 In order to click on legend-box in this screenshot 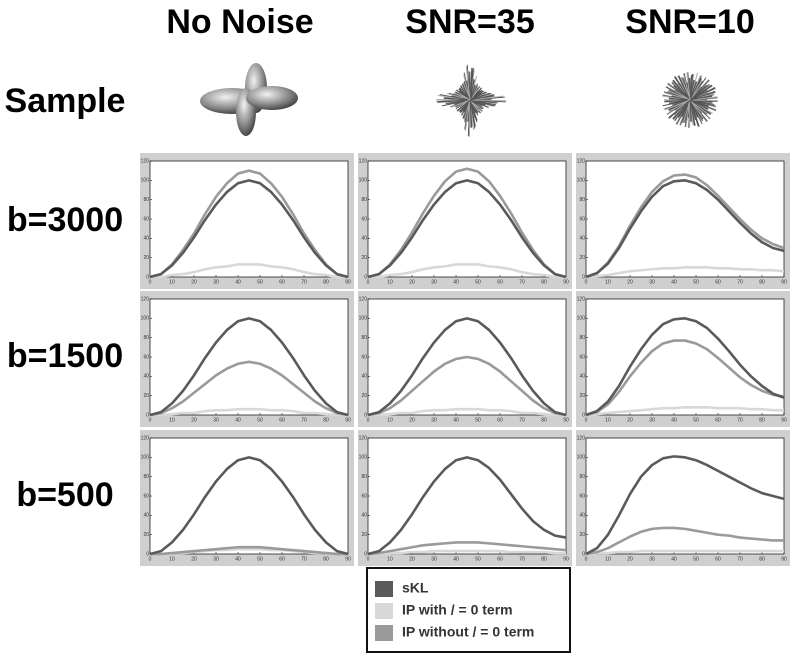, I will do `click(468, 610)`.